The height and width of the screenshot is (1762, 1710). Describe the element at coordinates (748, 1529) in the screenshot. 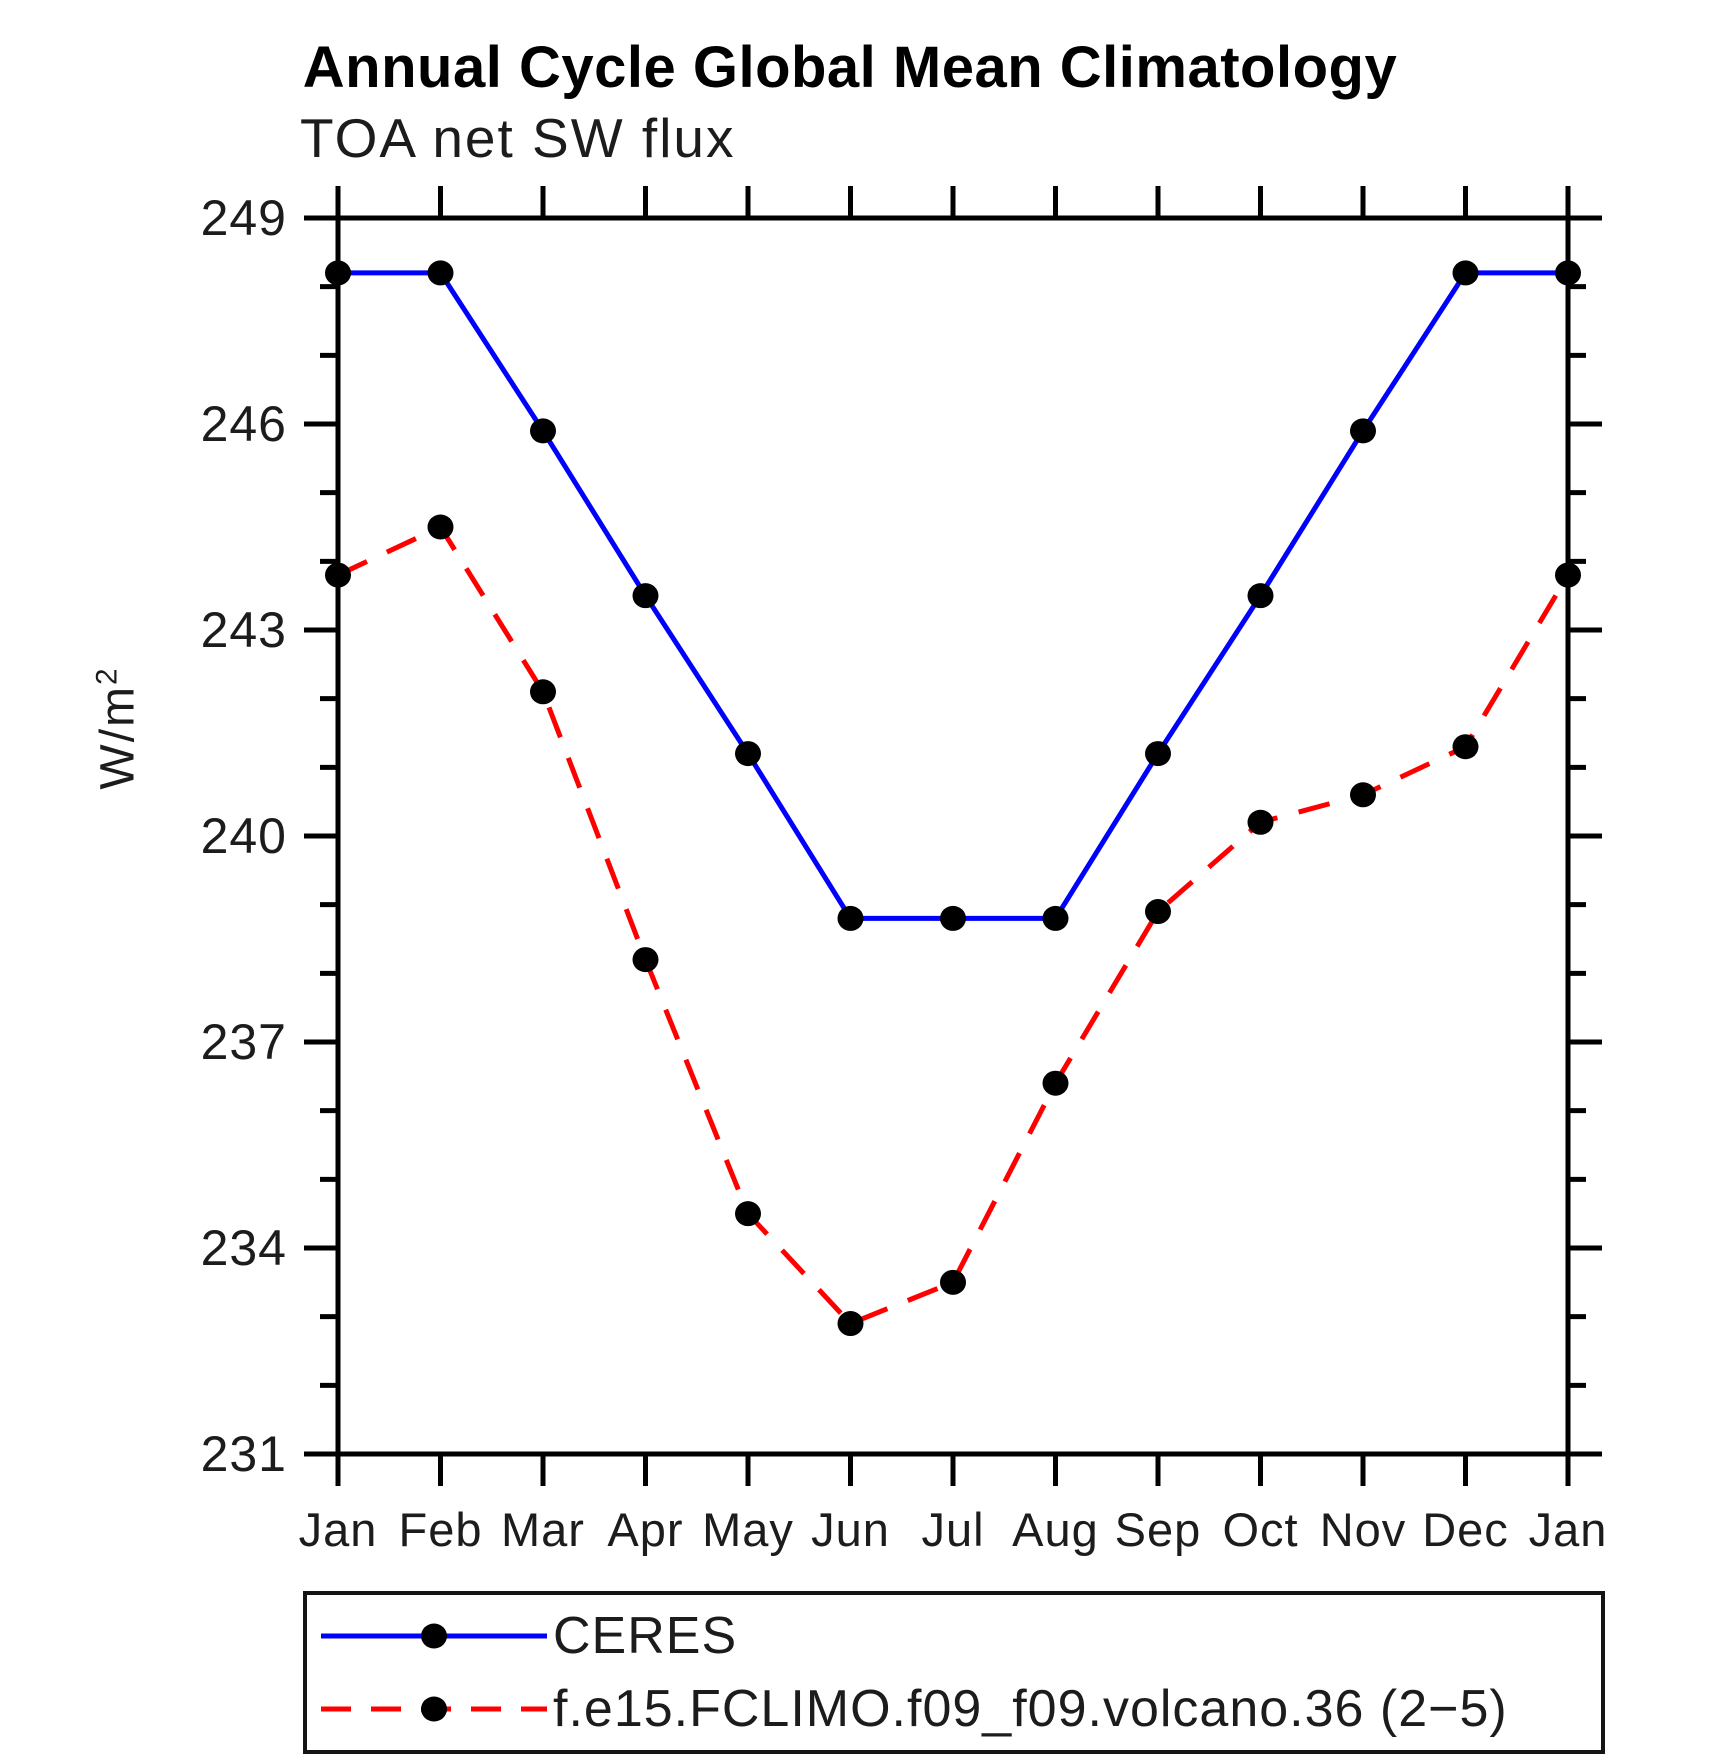

I see `x-tick-label: May` at that location.